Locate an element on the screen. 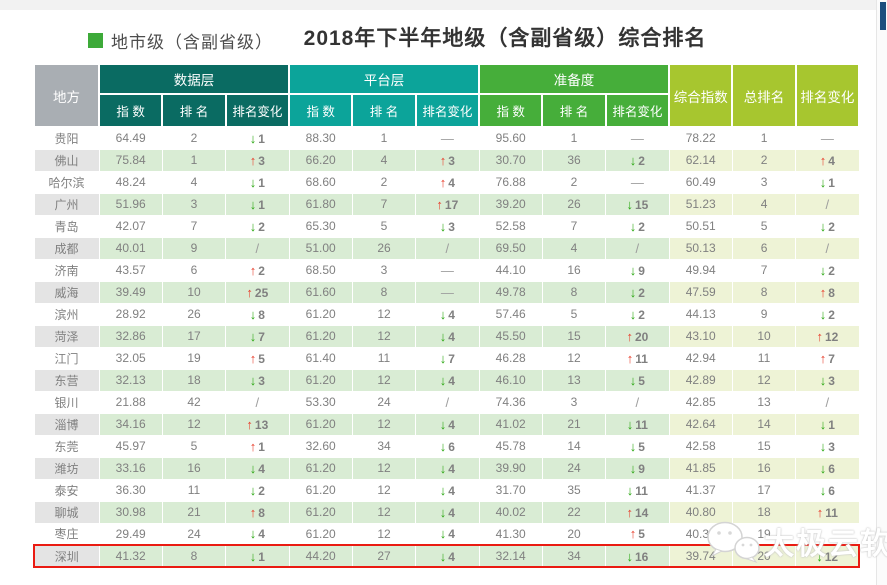 The width and height of the screenshot is (887, 585). rank-change-value: 9 is located at coordinates (641, 468).